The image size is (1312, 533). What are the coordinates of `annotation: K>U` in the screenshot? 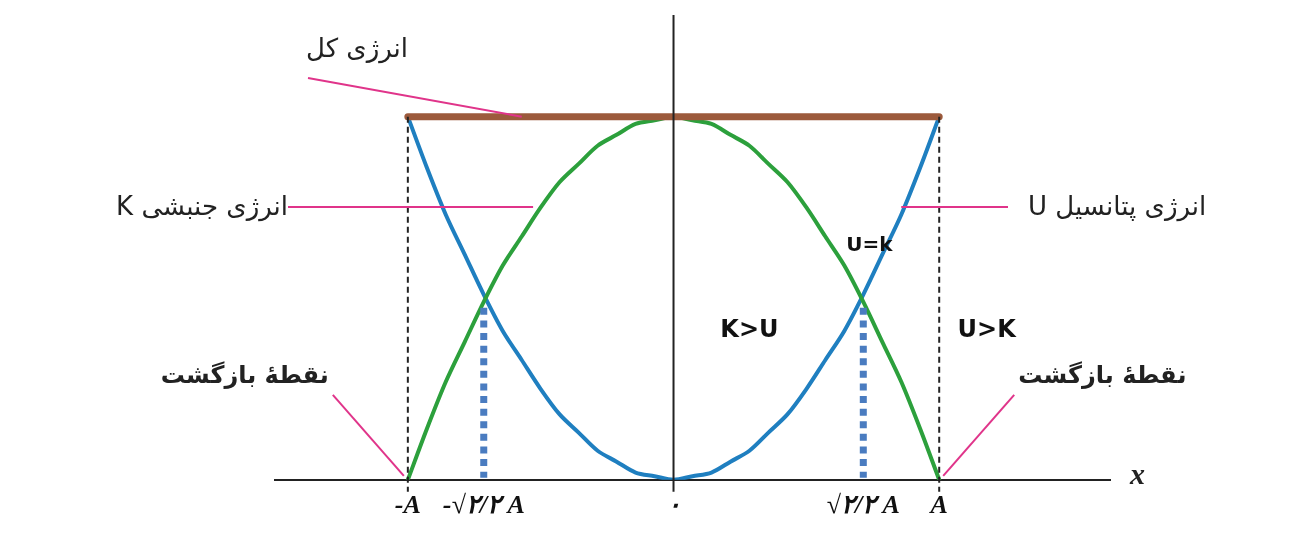 It's located at (749, 329).